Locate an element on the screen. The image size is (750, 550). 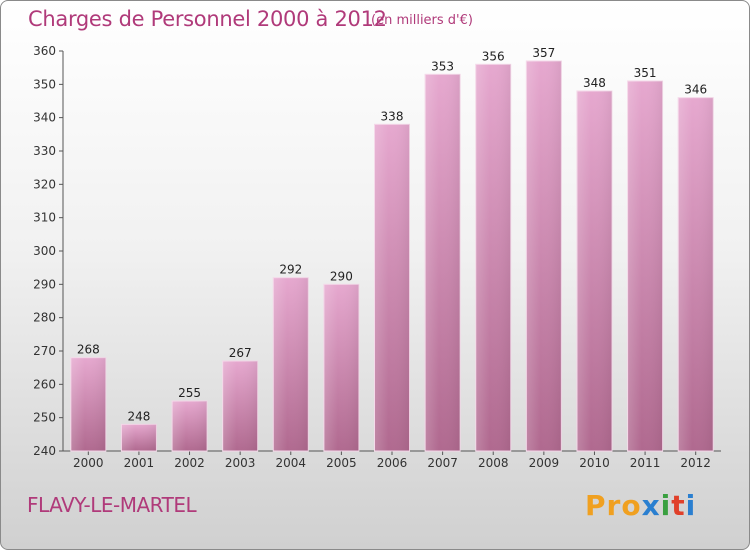
y-tick-label: 340 is located at coordinates (44, 118).